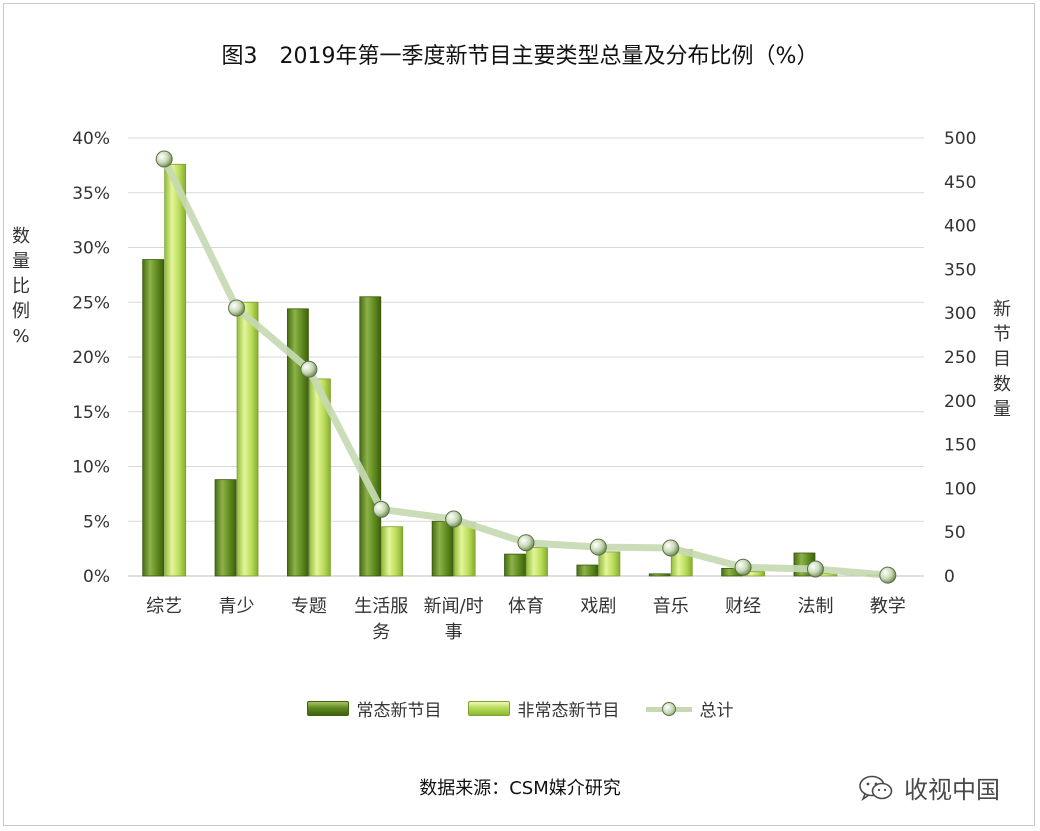 This screenshot has width=1040, height=831. Describe the element at coordinates (960, 139) in the screenshot. I see `y-tick-right: 500` at that location.